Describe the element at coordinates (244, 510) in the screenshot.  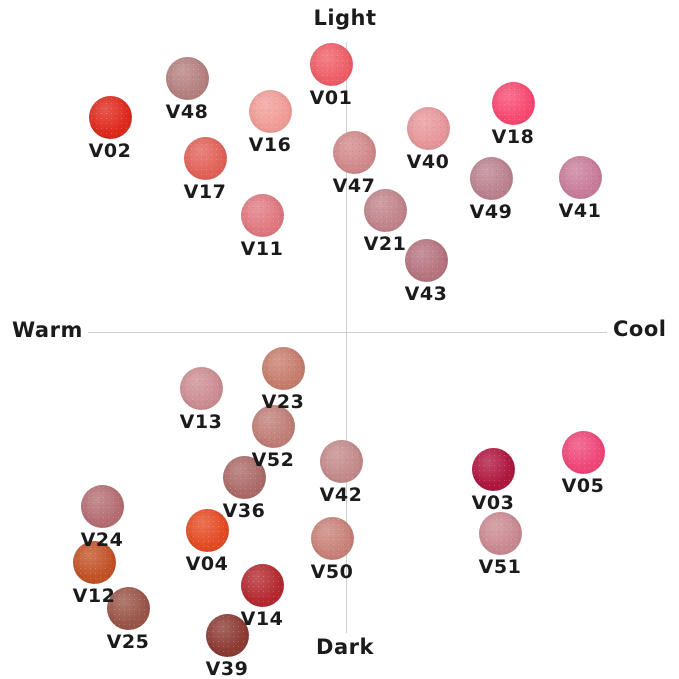
I see `shade-label-v36: V36` at that location.